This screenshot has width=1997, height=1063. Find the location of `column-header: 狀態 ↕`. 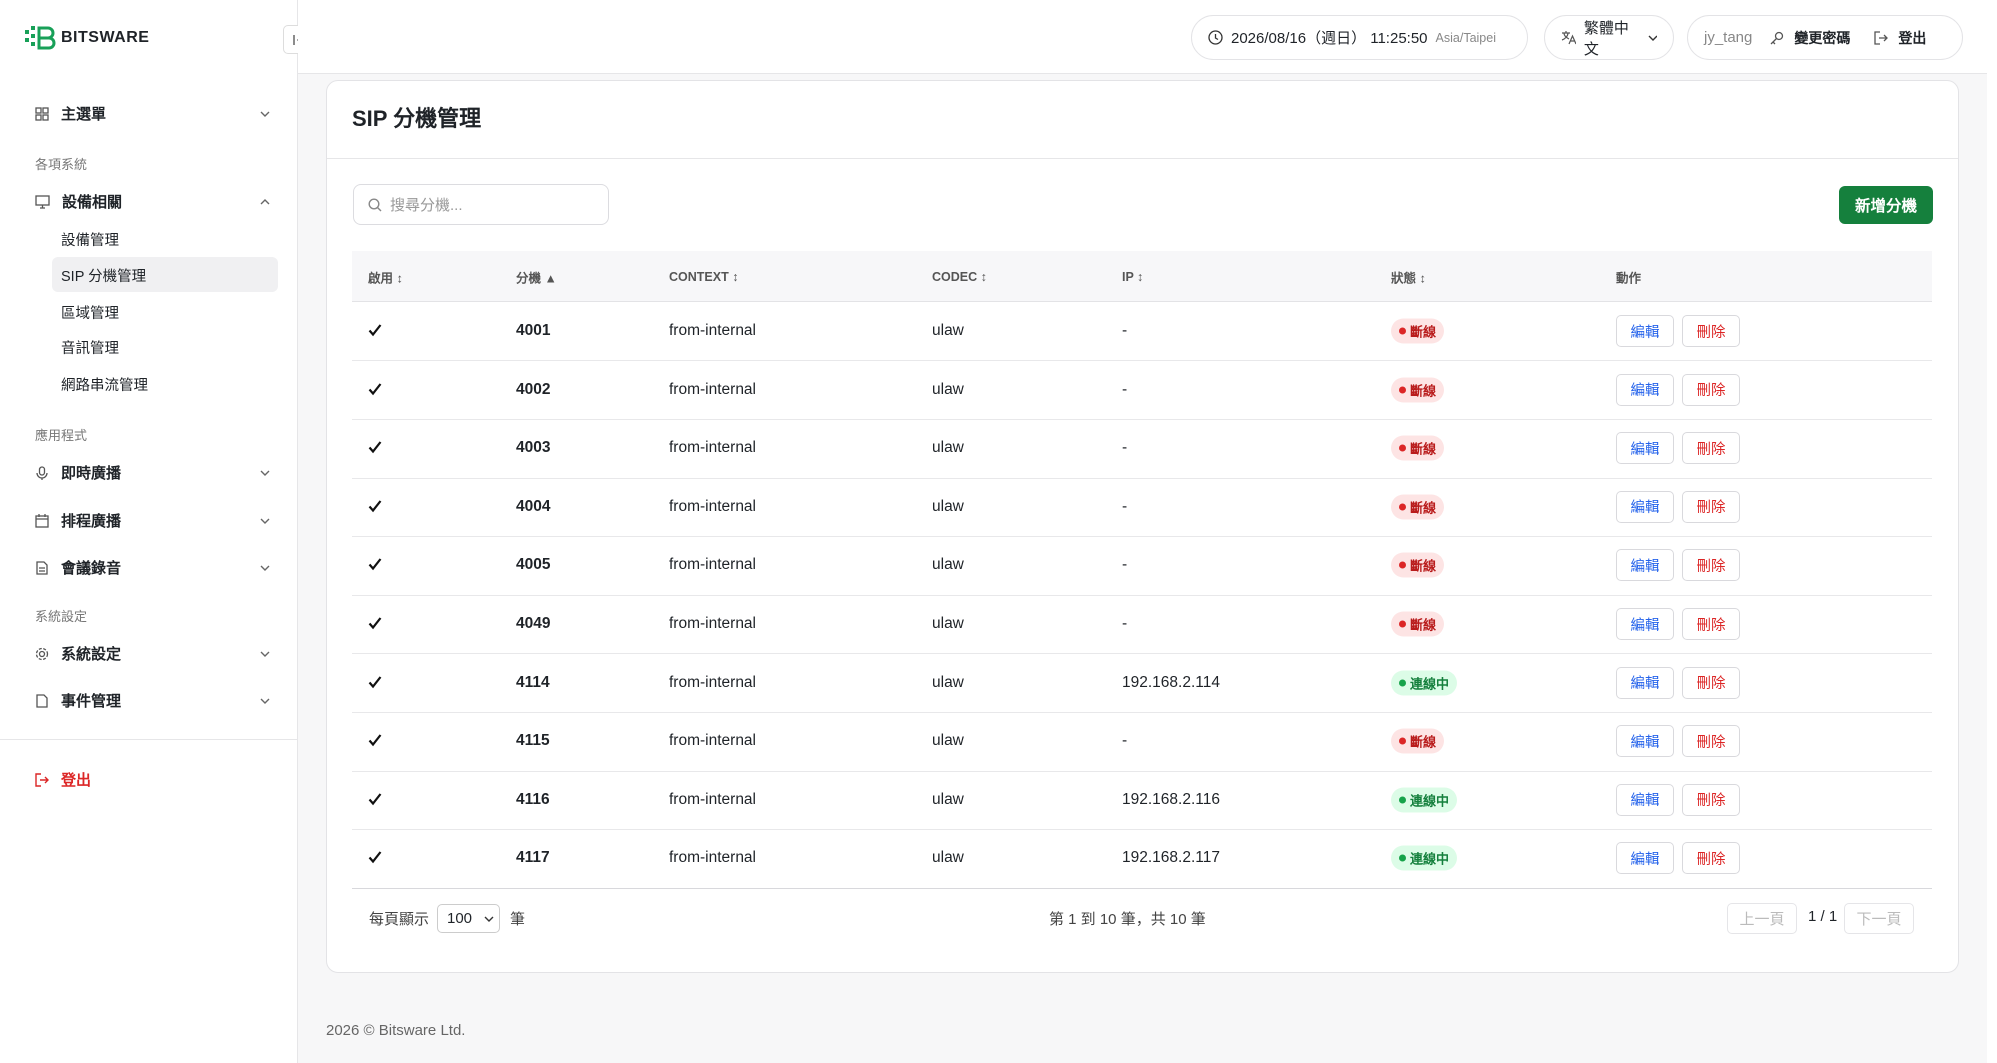

column-header: 狀態 ↕ is located at coordinates (1408, 278).